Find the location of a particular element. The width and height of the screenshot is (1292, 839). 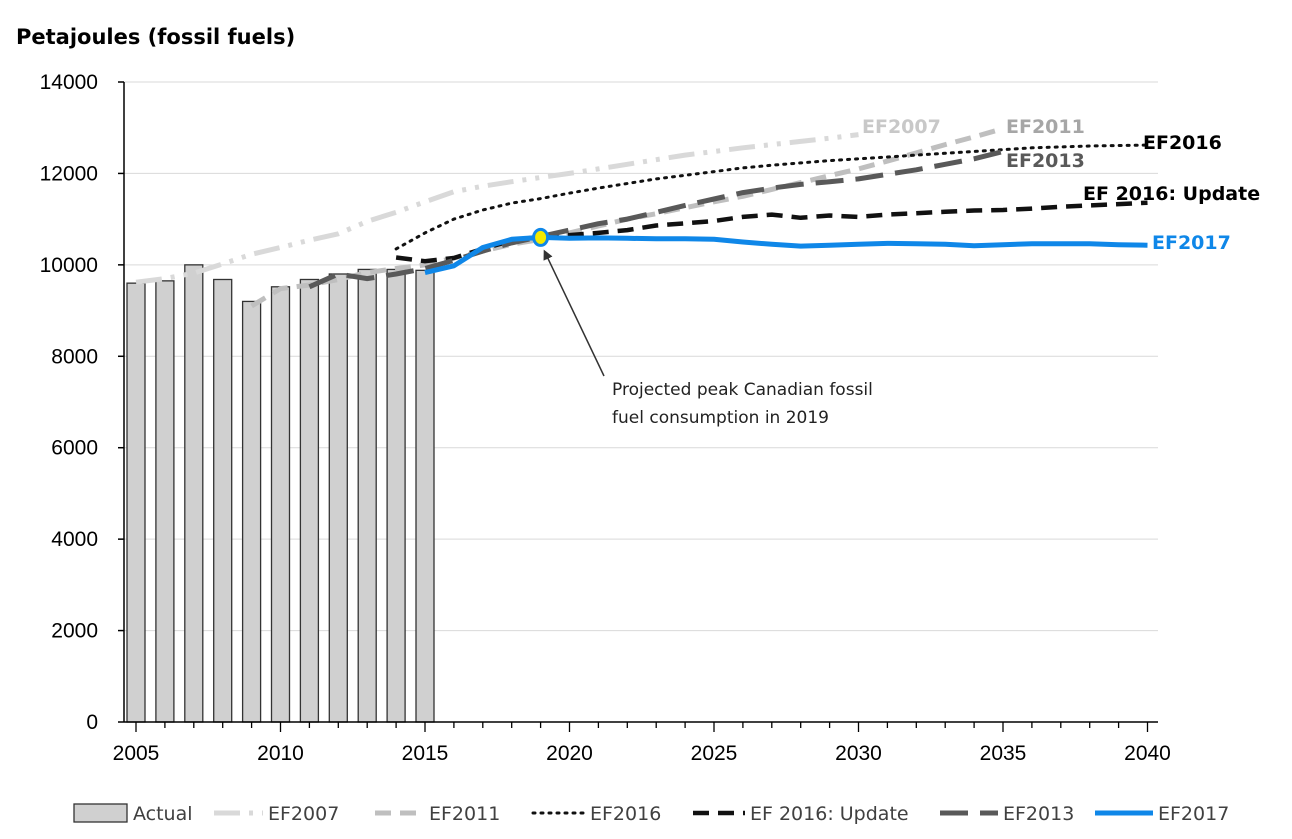

series-label-ef2016: EF2016 is located at coordinates (1182, 143).